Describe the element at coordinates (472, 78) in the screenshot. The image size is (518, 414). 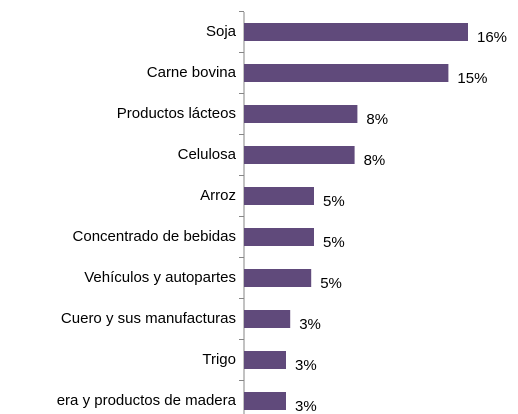
I see `data-label: 15%` at that location.